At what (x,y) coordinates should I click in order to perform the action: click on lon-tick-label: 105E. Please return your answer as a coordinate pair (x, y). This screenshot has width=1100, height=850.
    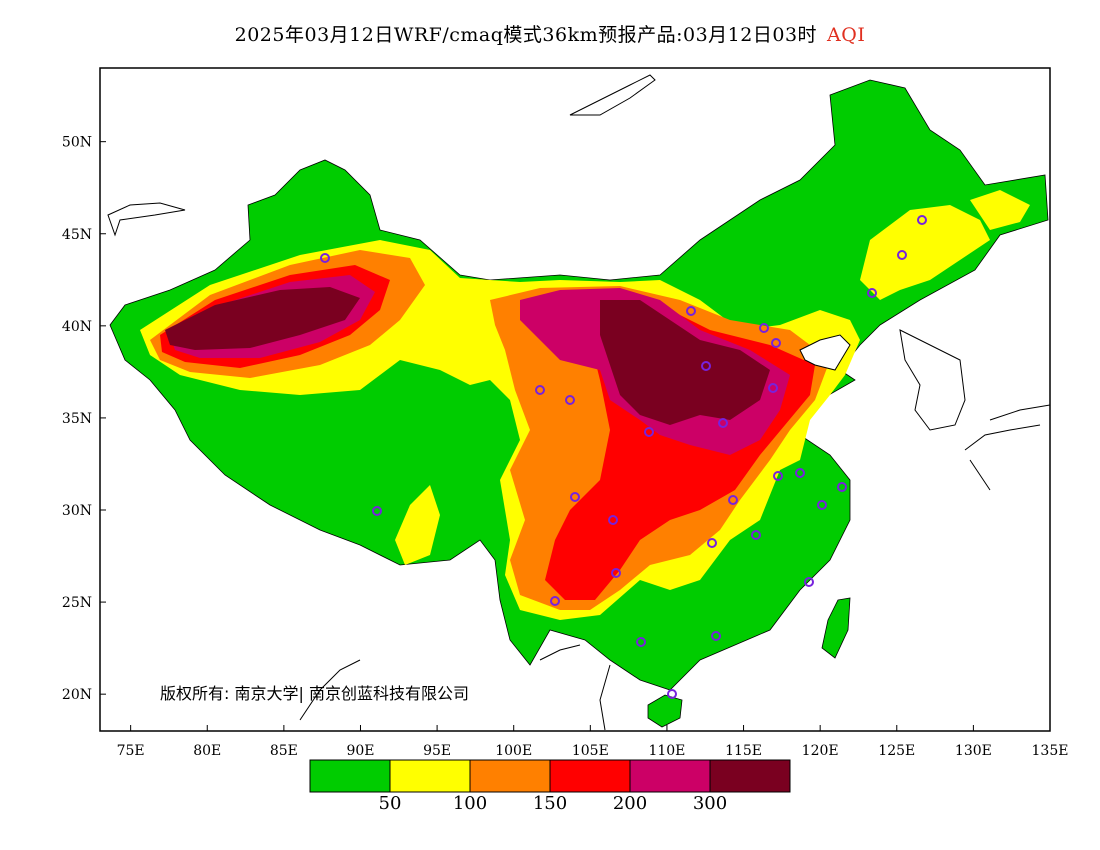
    Looking at the image, I should click on (590, 751).